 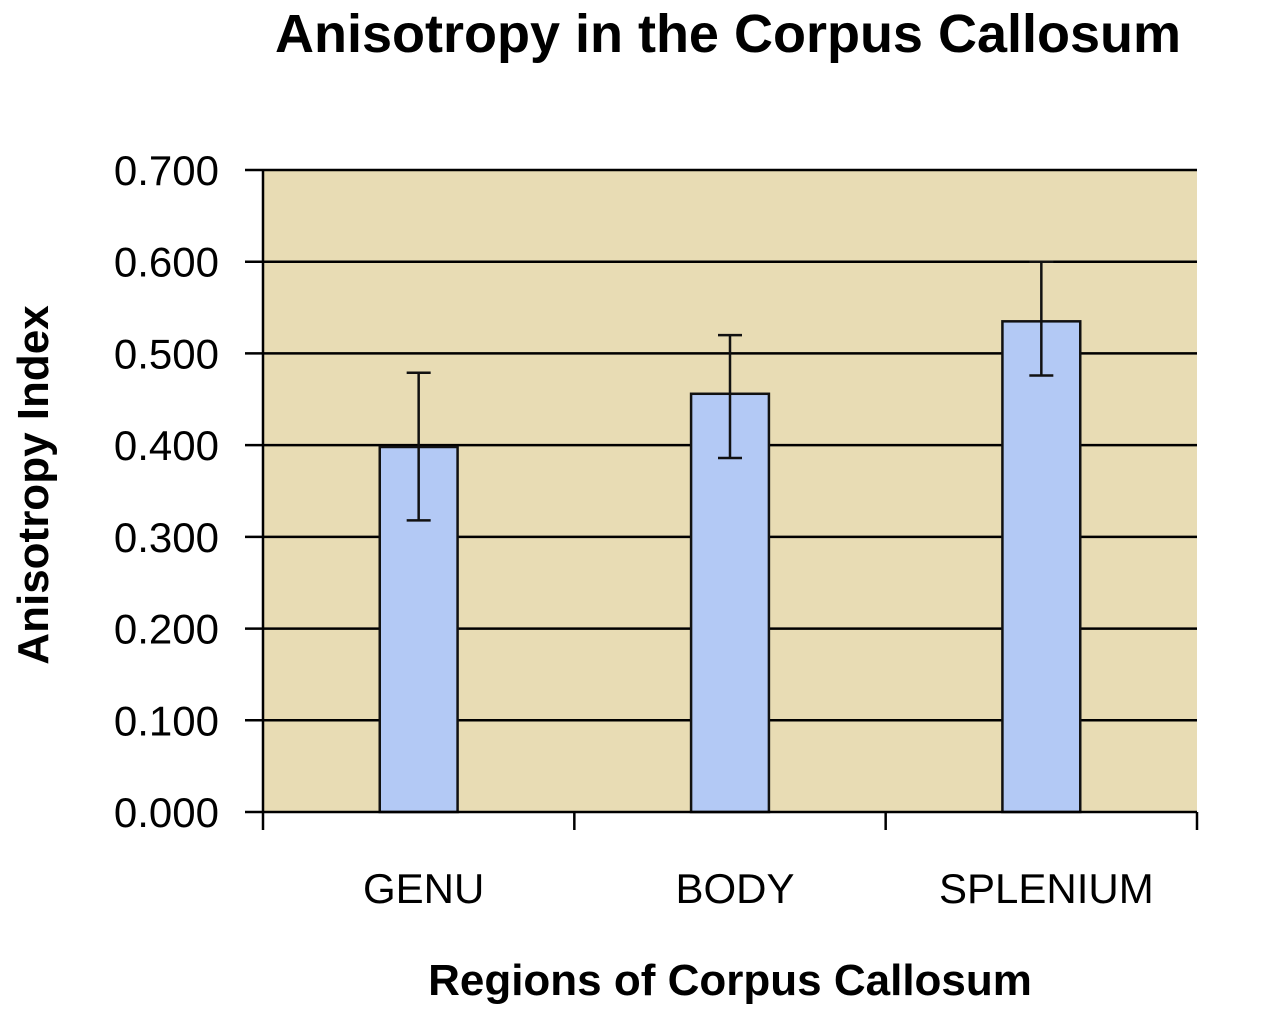 What do you see at coordinates (1041, 567) in the screenshot?
I see `bar` at bounding box center [1041, 567].